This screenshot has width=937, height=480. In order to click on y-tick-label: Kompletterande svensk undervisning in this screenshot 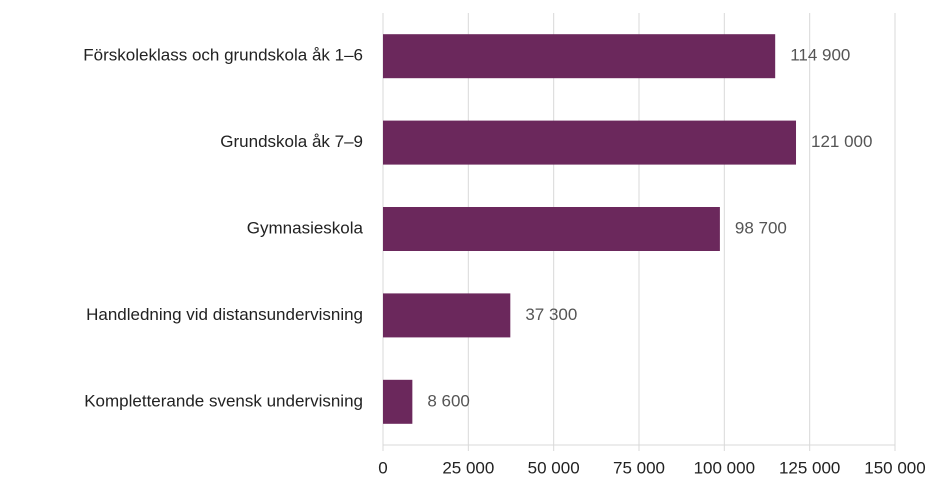, I will do `click(223, 400)`.